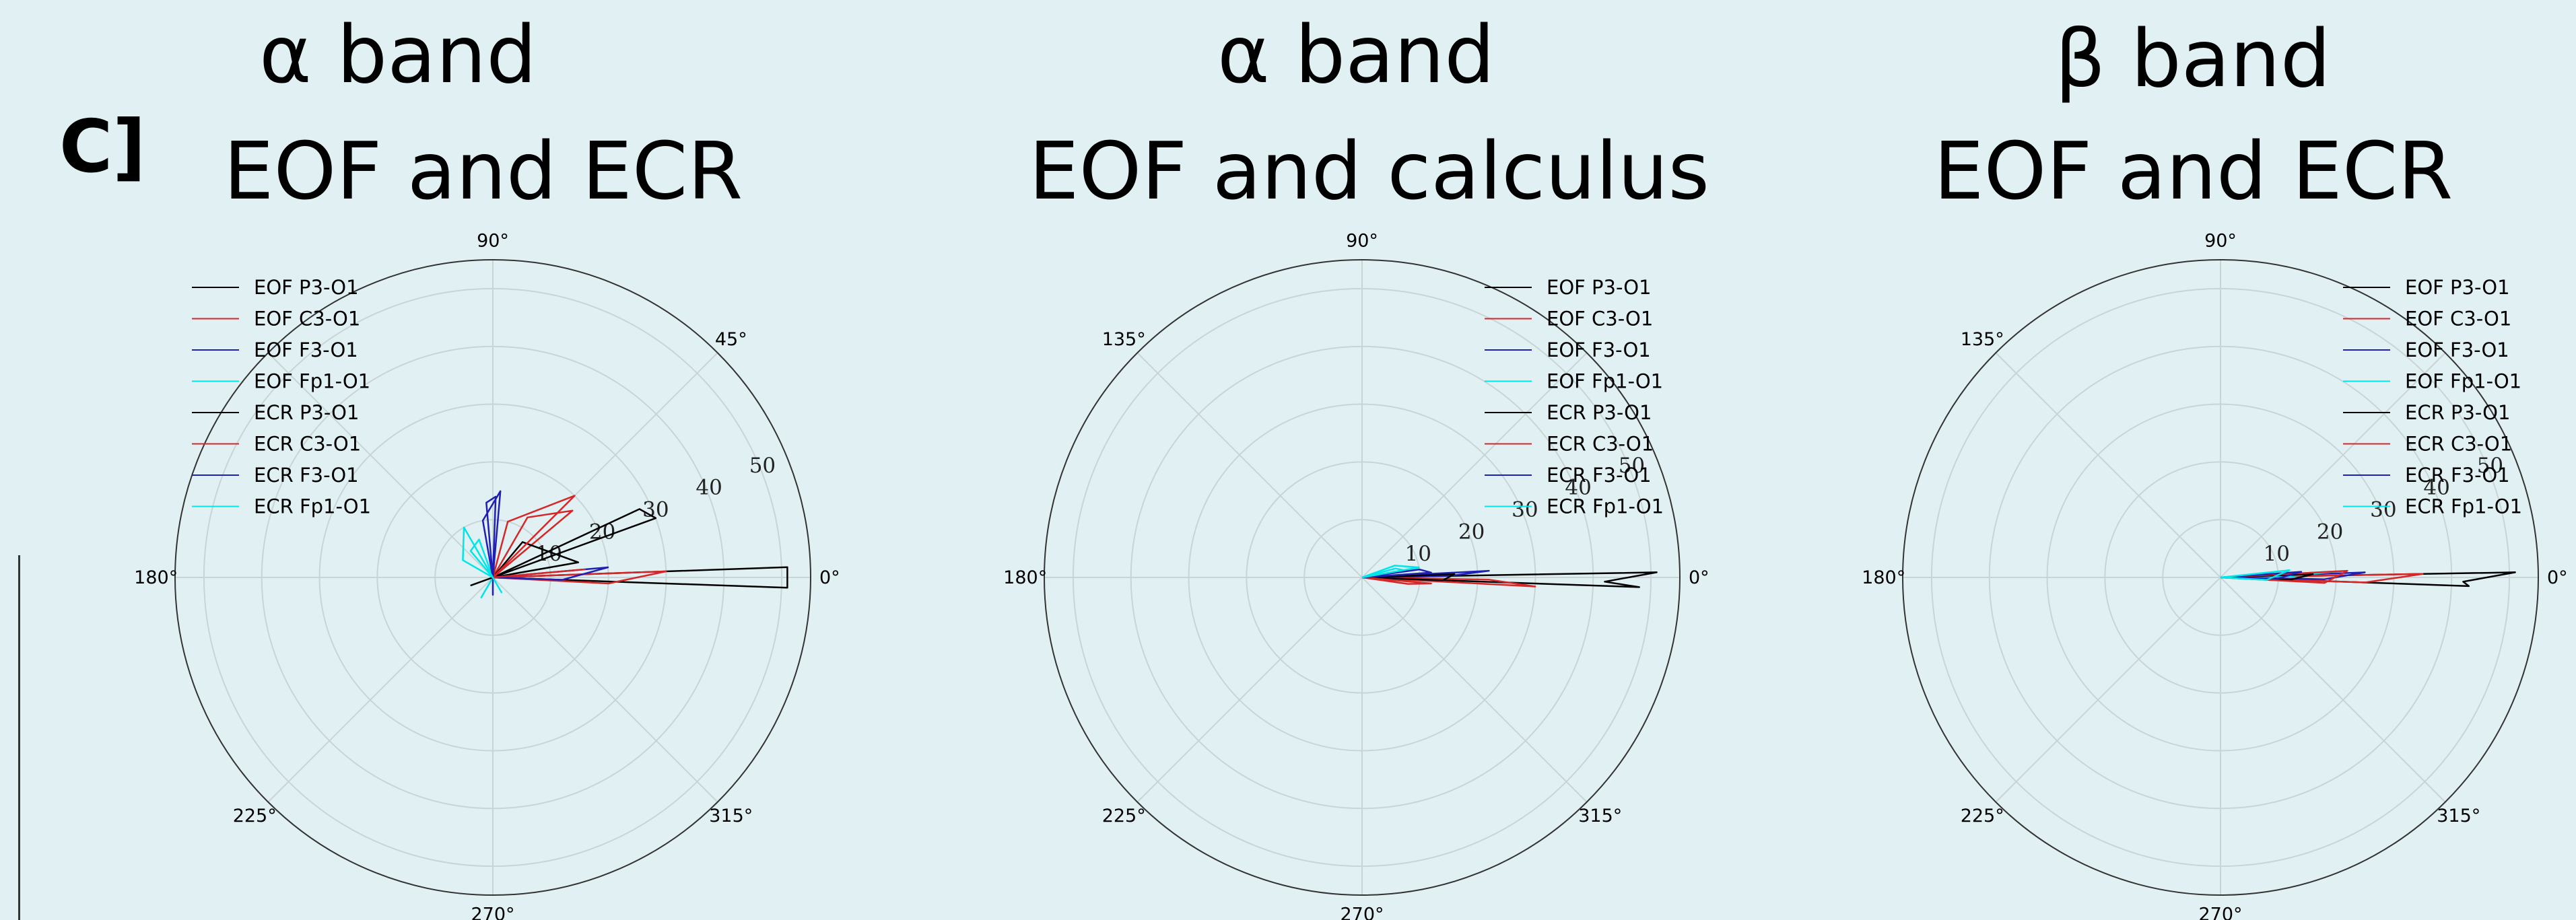 Image resolution: width=2576 pixels, height=920 pixels. Describe the element at coordinates (2457, 475) in the screenshot. I see `chart-3-legend-label: ECR F3-O1` at that location.